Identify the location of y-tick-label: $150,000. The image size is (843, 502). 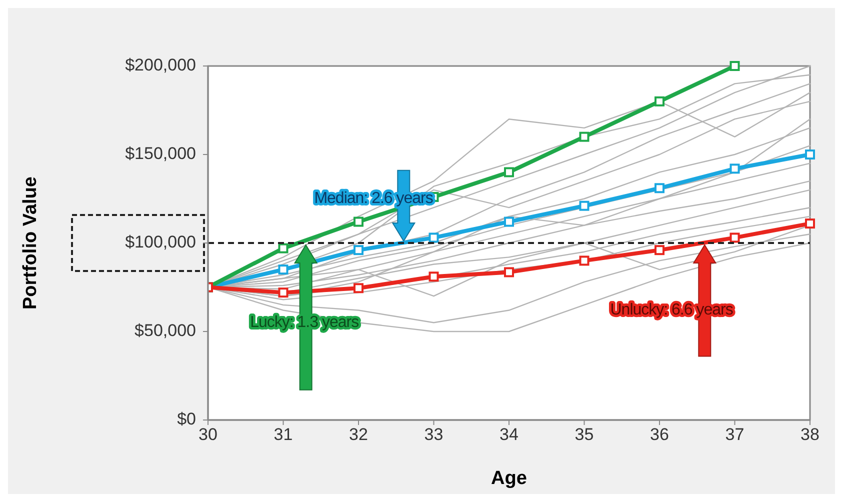
(160, 153).